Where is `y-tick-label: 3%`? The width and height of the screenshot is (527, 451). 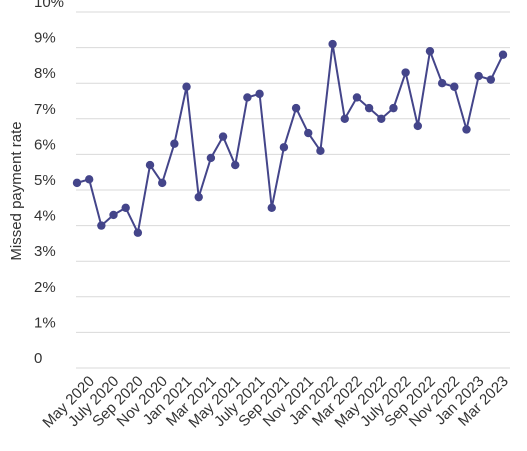 y-tick-label: 3% is located at coordinates (45, 251).